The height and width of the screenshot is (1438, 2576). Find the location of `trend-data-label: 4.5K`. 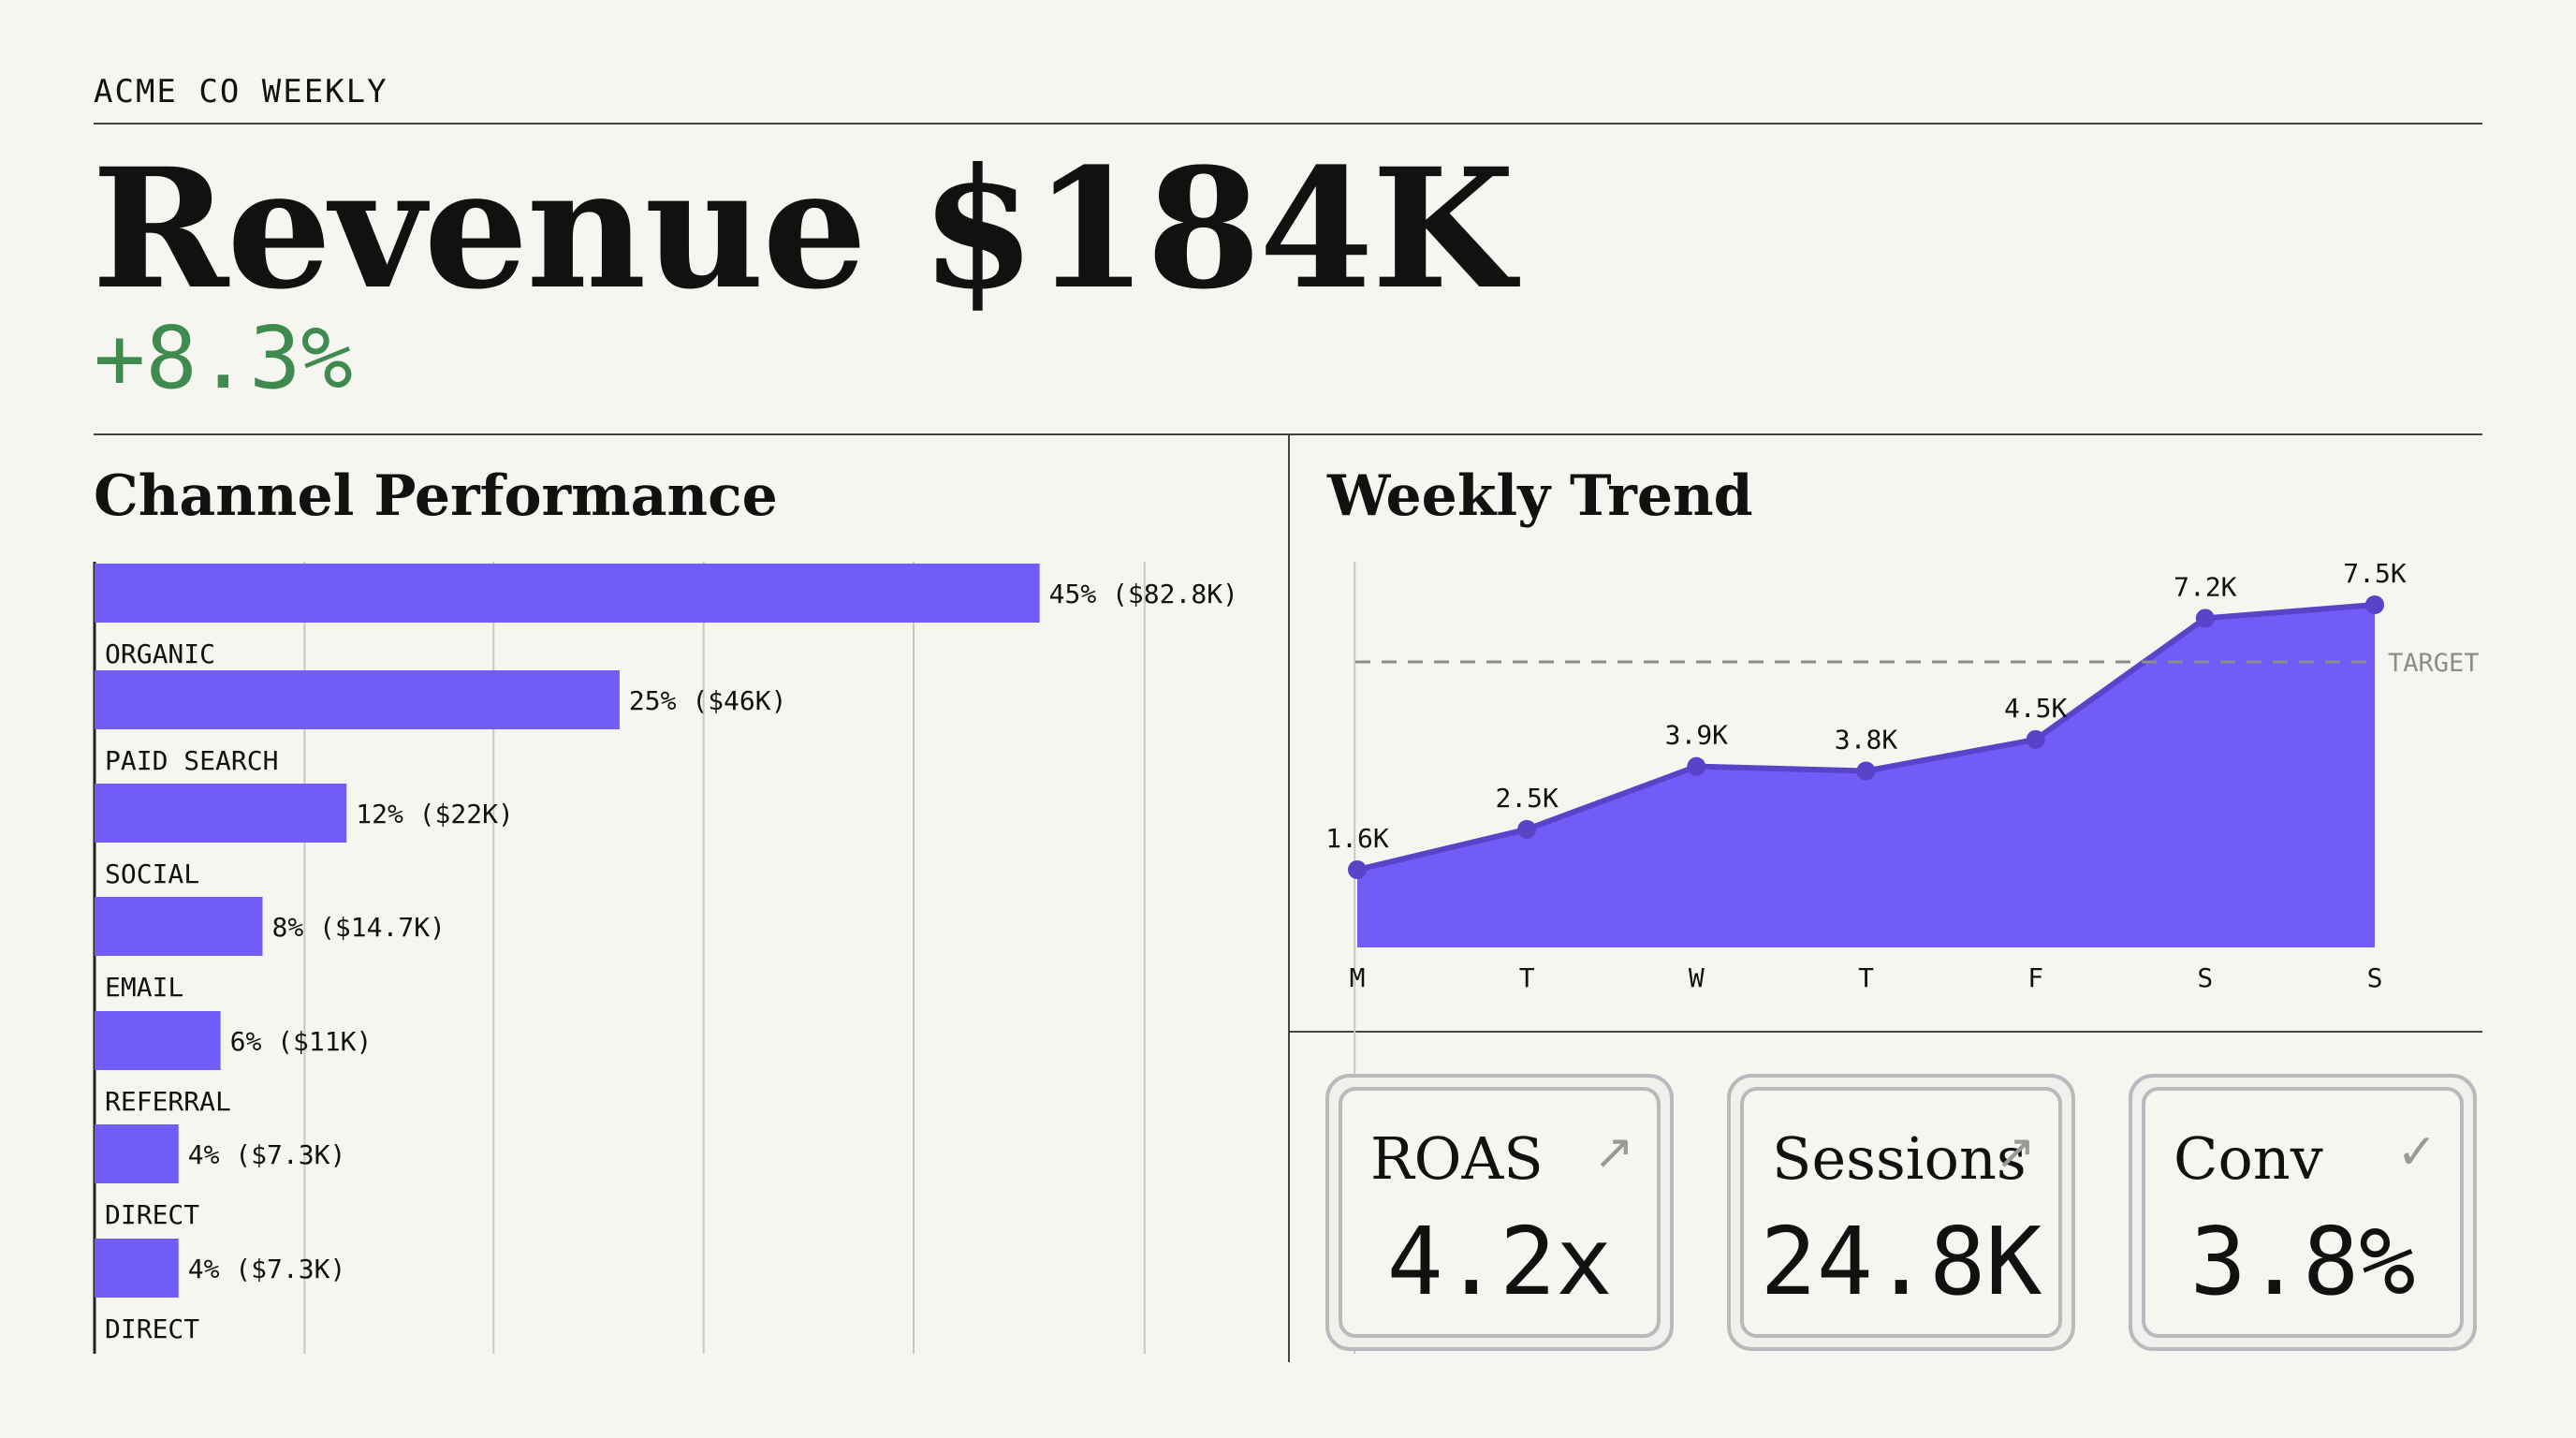

trend-data-label: 4.5K is located at coordinates (2036, 708).